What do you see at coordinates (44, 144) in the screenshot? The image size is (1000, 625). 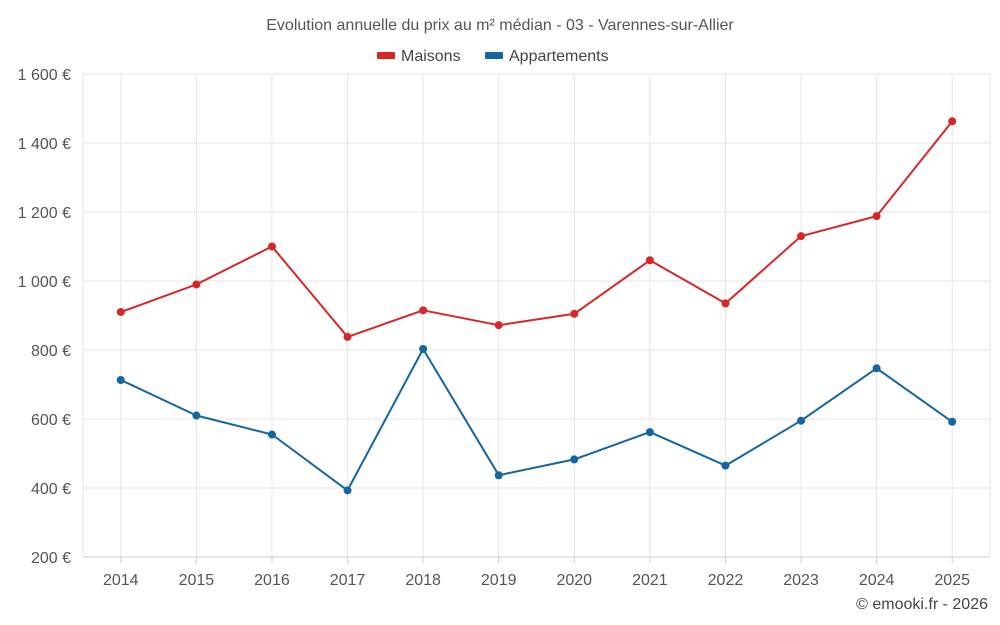 I see `y-tick-label: 1 400 €` at bounding box center [44, 144].